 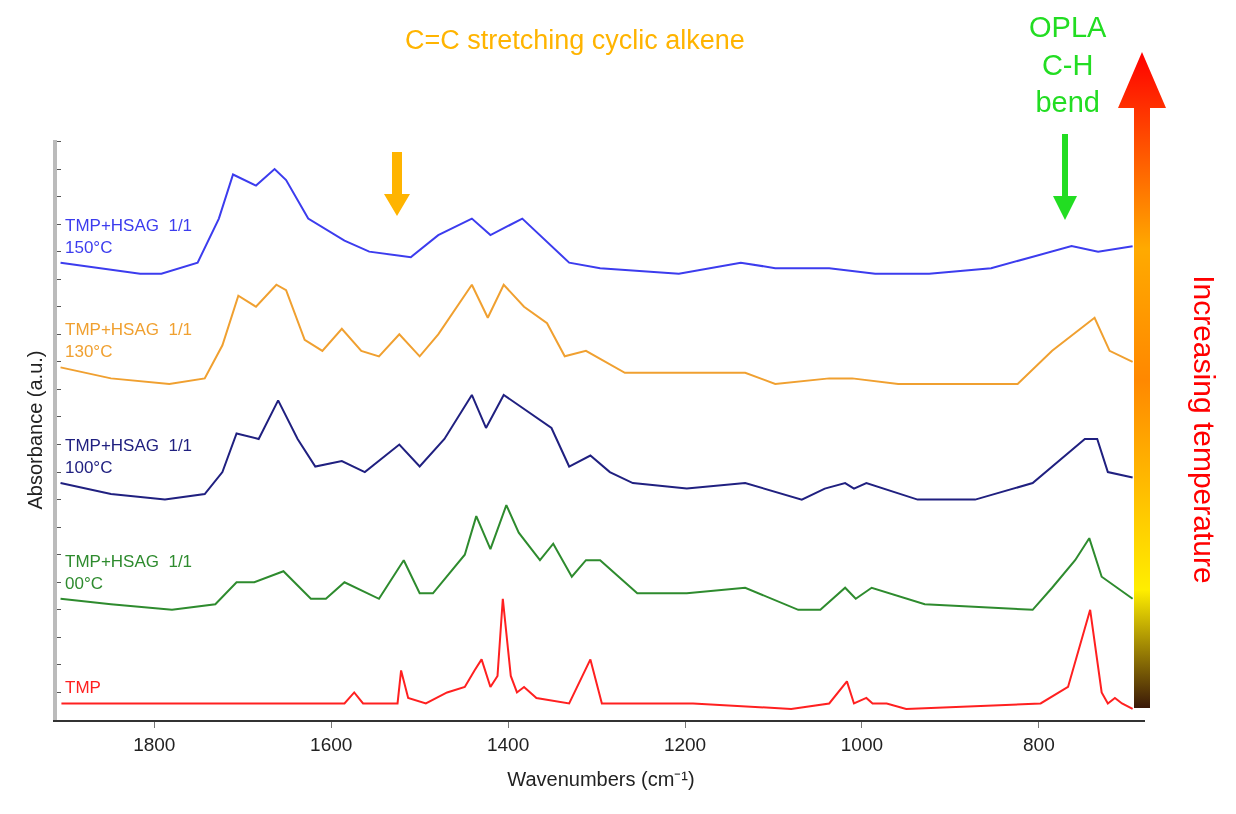 I want to click on text: C=C stretching cyclic alkene, so click(x=575, y=40).